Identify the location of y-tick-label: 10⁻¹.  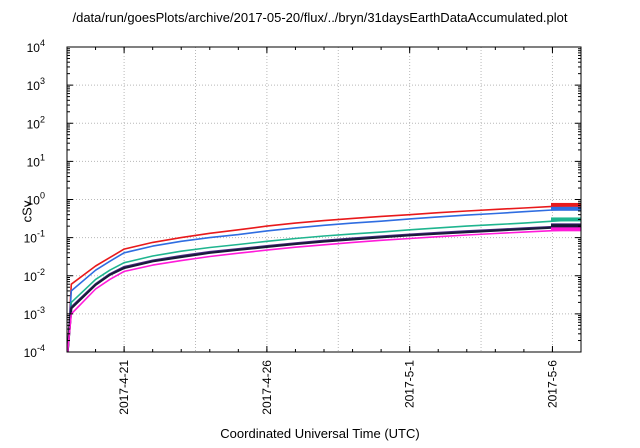
(34, 237).